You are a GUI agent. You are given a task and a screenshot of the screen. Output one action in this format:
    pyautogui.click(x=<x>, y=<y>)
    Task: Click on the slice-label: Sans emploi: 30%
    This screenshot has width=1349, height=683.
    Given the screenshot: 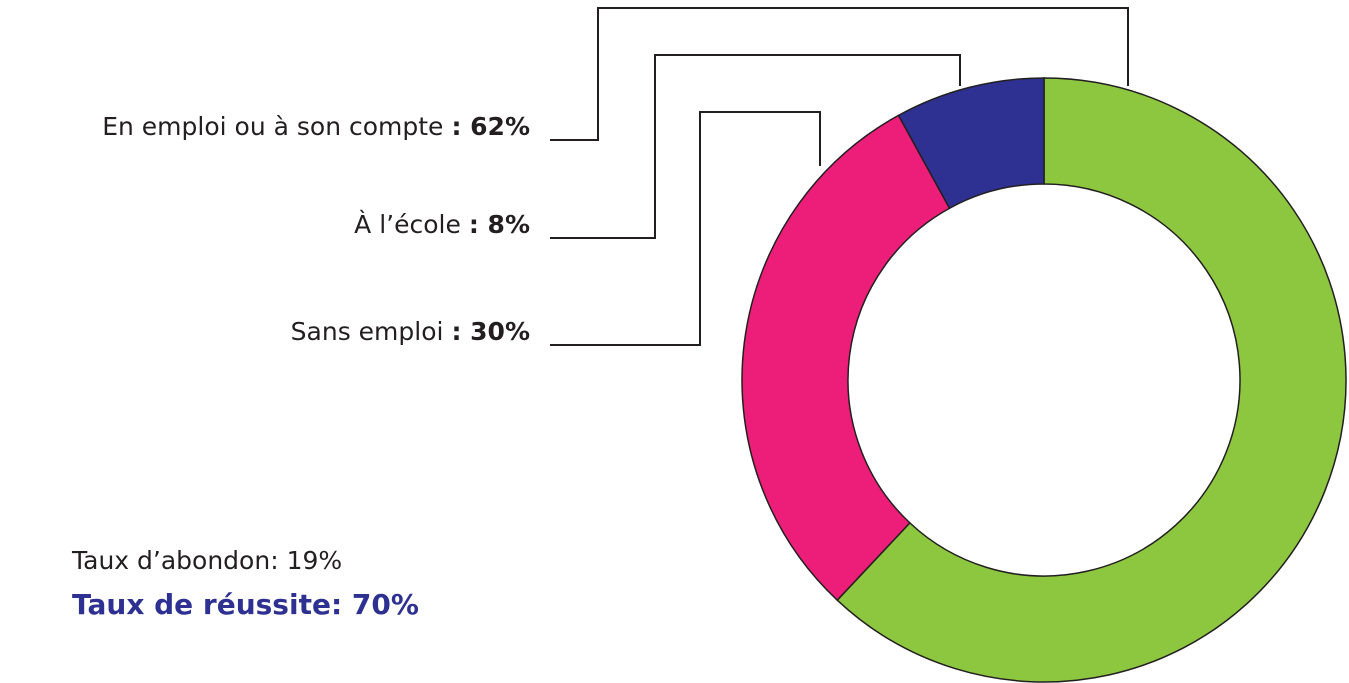 What is the action you would take?
    pyautogui.click(x=410, y=331)
    